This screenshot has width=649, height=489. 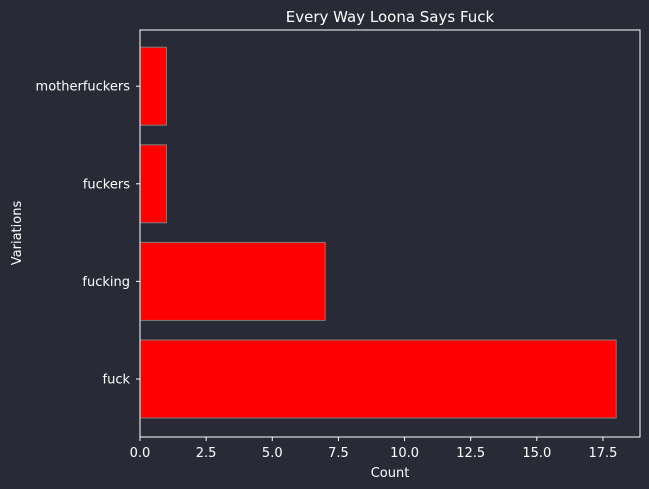 I want to click on y-ticks: fuck fucking fuckers motherfuckers, so click(x=88, y=234).